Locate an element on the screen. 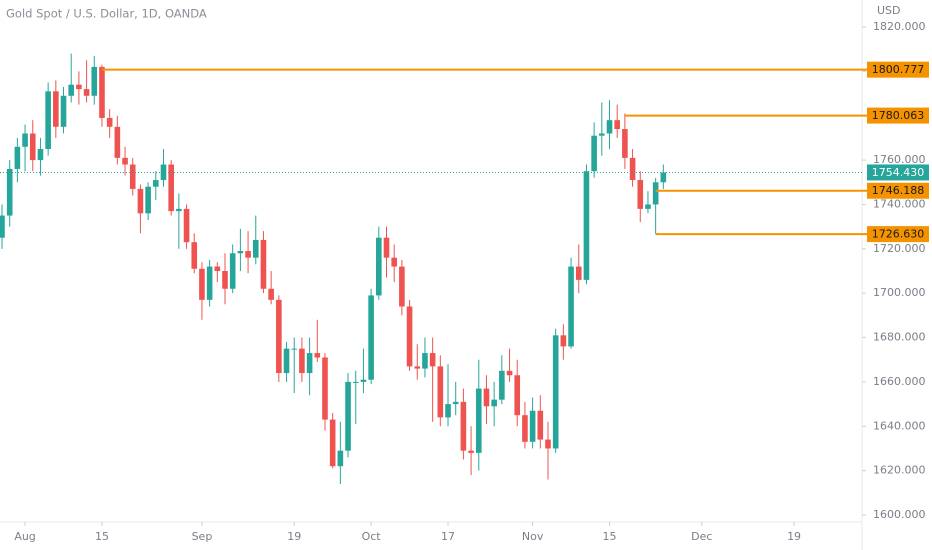  y-tick-label: 1700.000 is located at coordinates (899, 292).